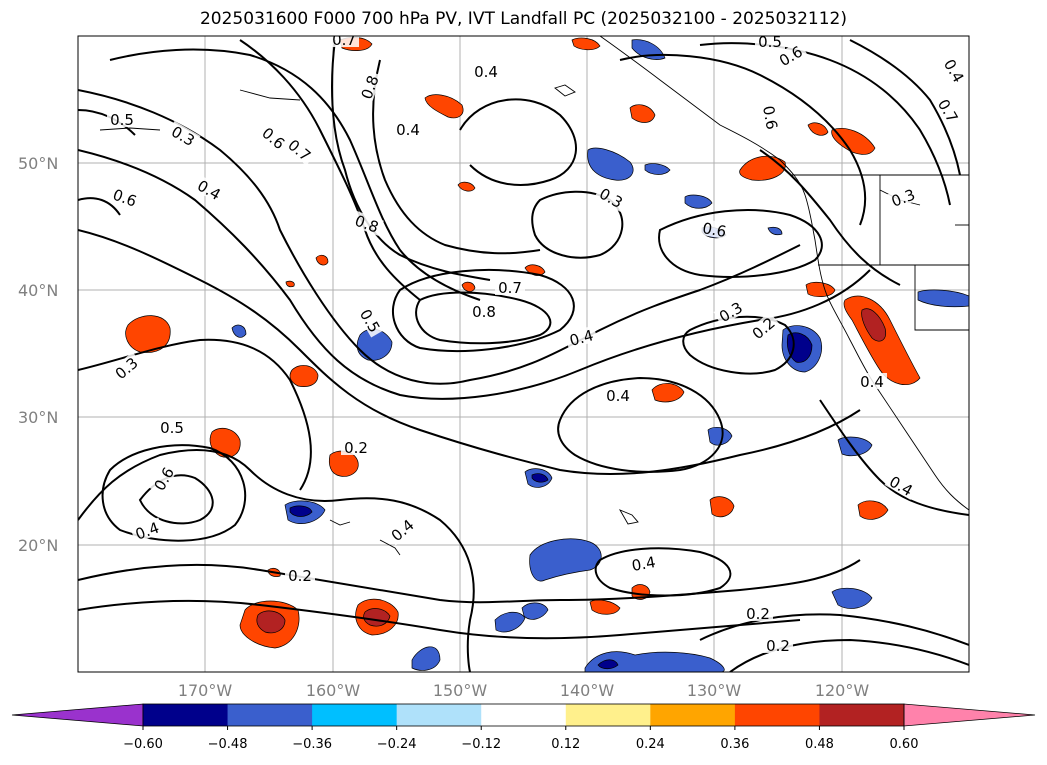  Describe the element at coordinates (333, 690) in the screenshot. I see `lon-label-160w: 160°W` at that location.